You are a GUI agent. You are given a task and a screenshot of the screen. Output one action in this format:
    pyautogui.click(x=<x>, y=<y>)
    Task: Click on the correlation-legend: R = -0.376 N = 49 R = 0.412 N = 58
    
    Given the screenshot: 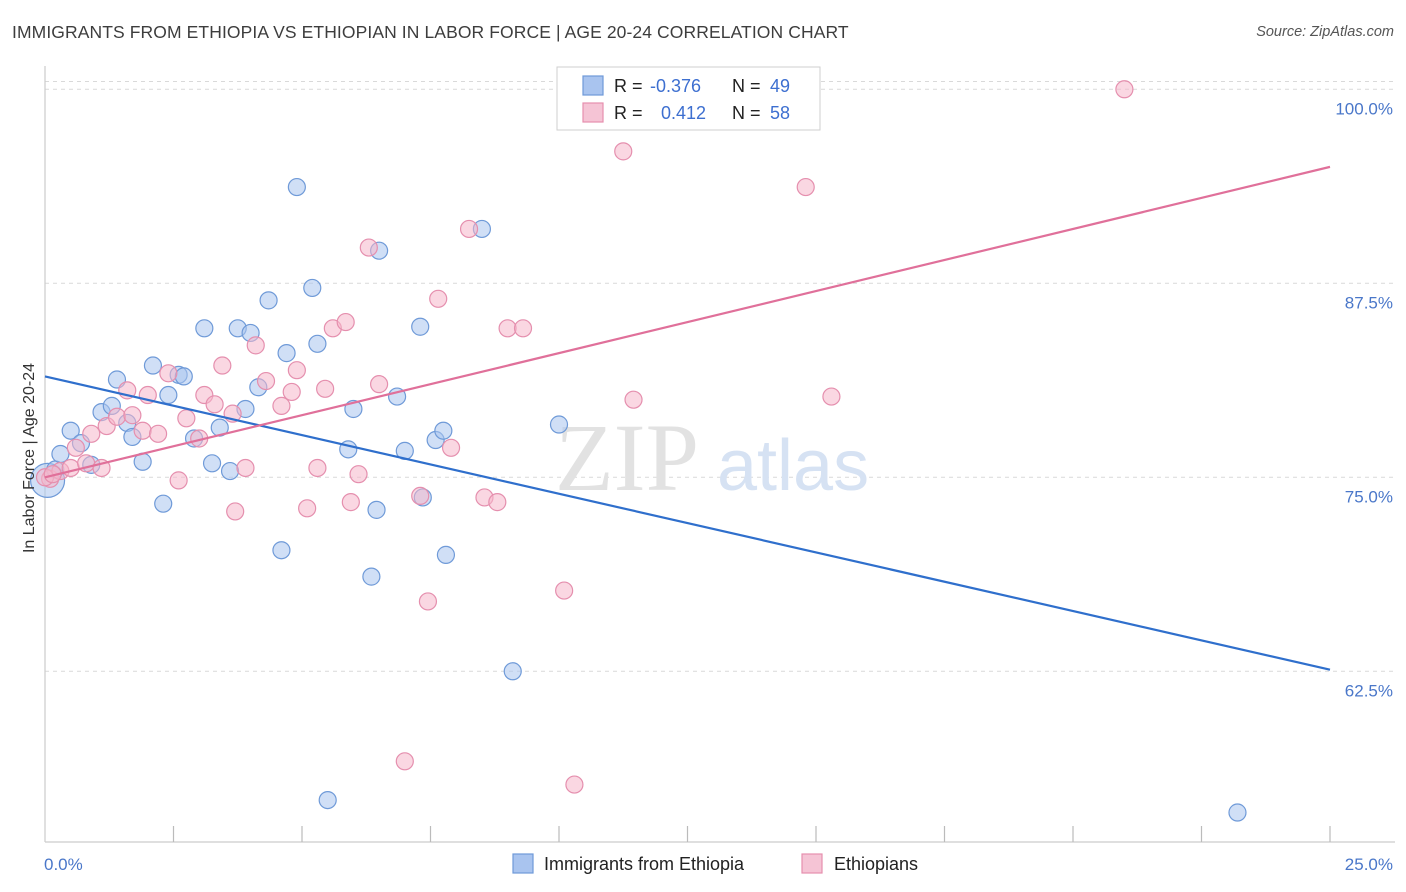 What is the action you would take?
    pyautogui.click(x=688, y=98)
    